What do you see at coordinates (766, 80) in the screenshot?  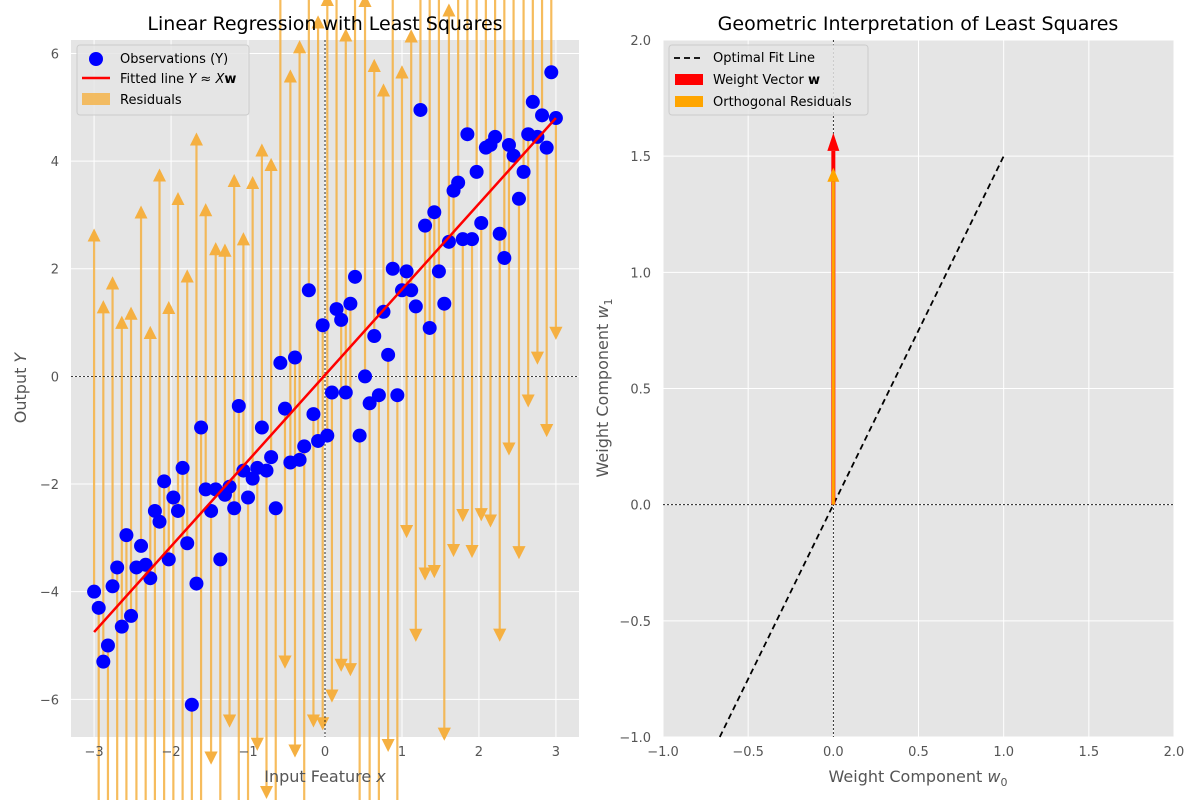 I see `legend-weight-vector-label: Weight Vector w` at bounding box center [766, 80].